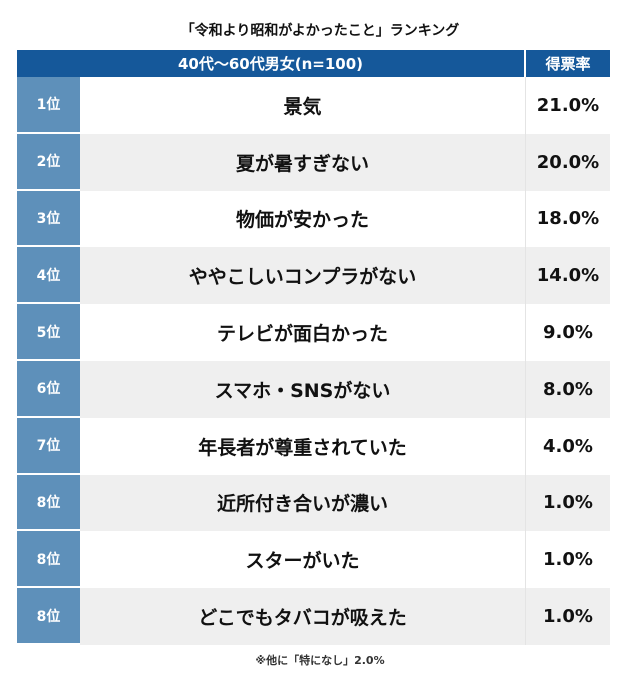 This screenshot has height=683, width=640. I want to click on percent-cell: 9.0%, so click(568, 333).